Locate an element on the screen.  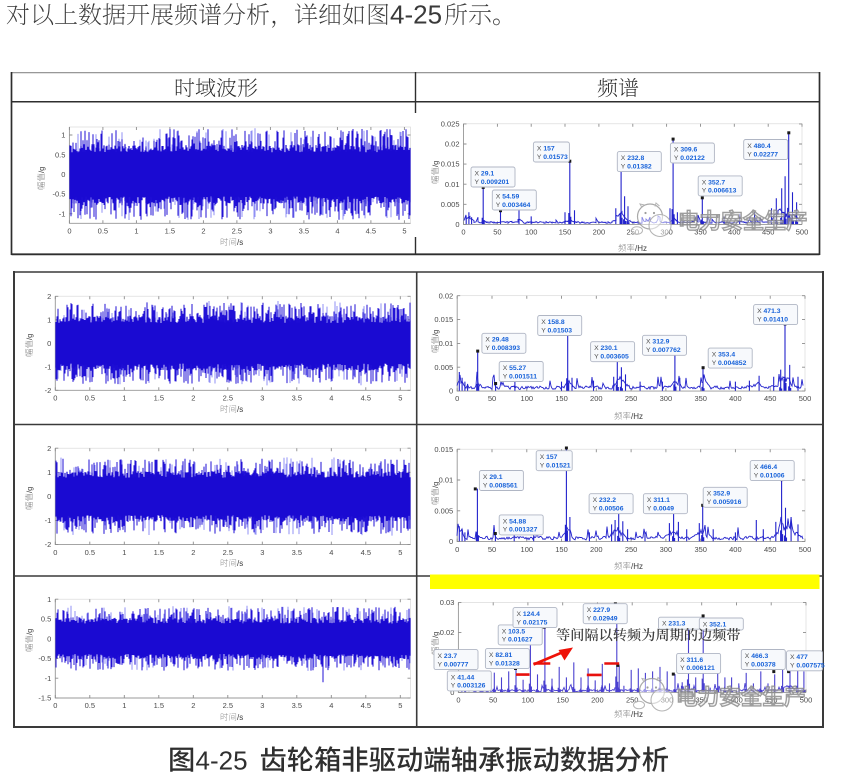
svg-text: Y 0.02949 is located at coordinates (602, 619).